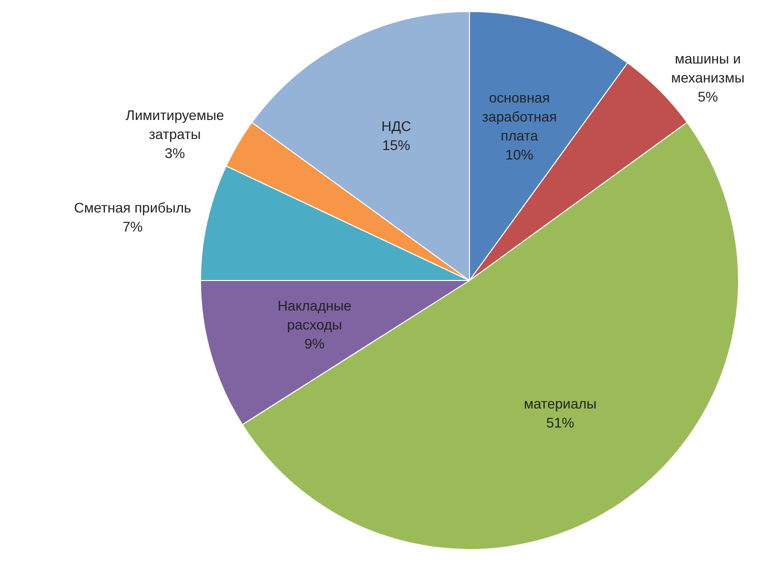 This screenshot has width=779, height=561. Describe the element at coordinates (133, 208) in the screenshot. I see `slice-label: Сметная прибыль` at that location.